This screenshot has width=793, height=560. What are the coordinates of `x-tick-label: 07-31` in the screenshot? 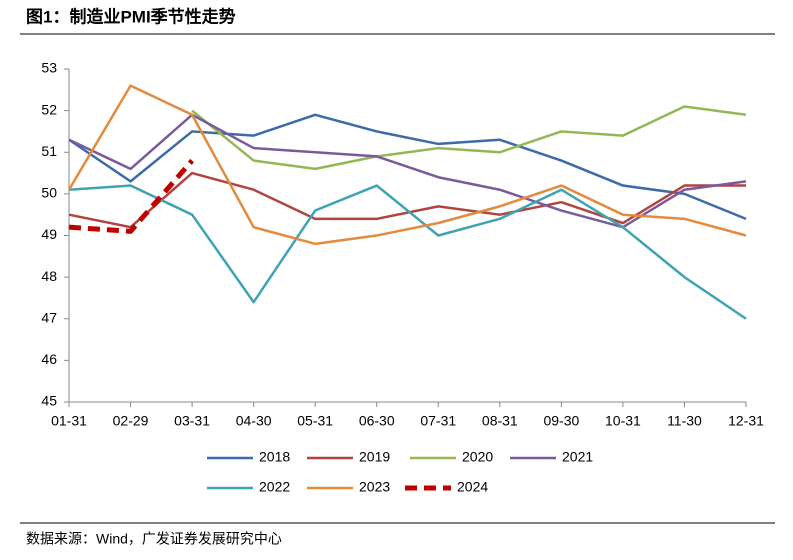 It's located at (438, 421).